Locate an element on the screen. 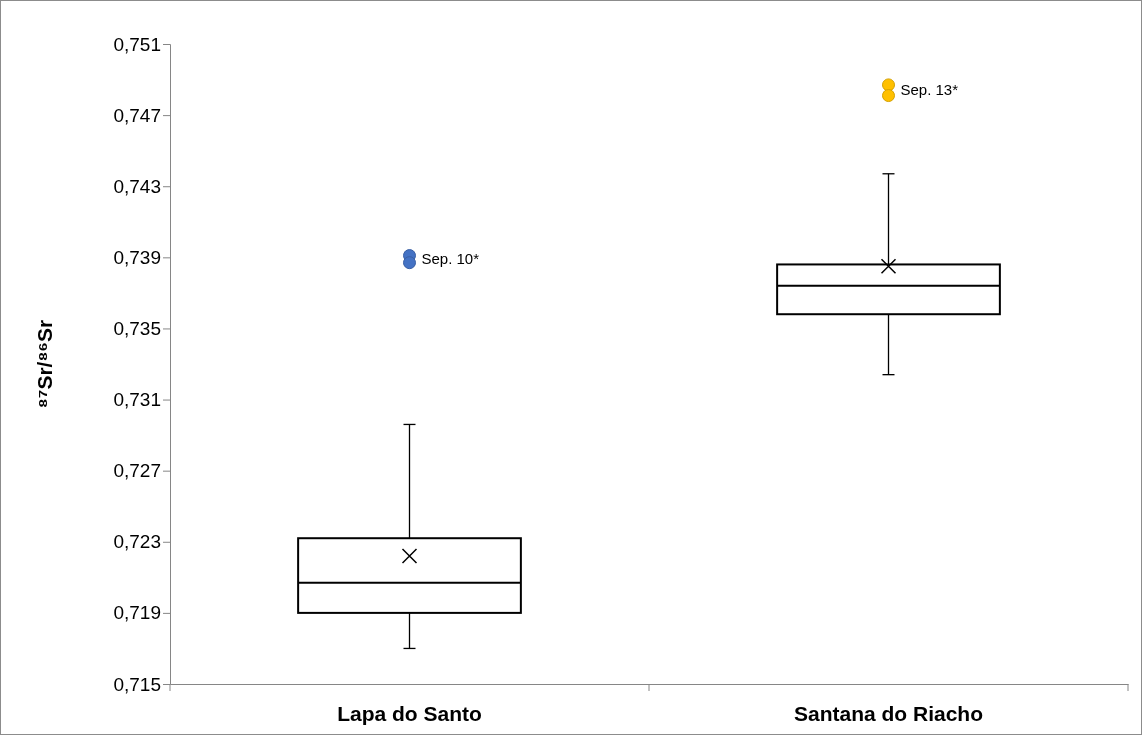 This screenshot has width=1143, height=736. y-tick-label: 0,747 is located at coordinates (137, 115).